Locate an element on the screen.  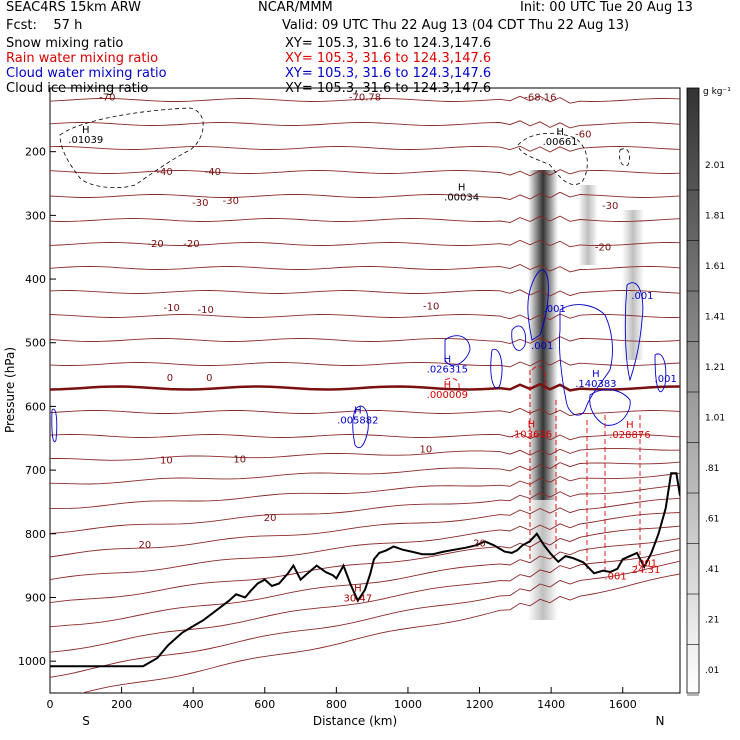
colorbar-label: 1.81 is located at coordinates (715, 217).